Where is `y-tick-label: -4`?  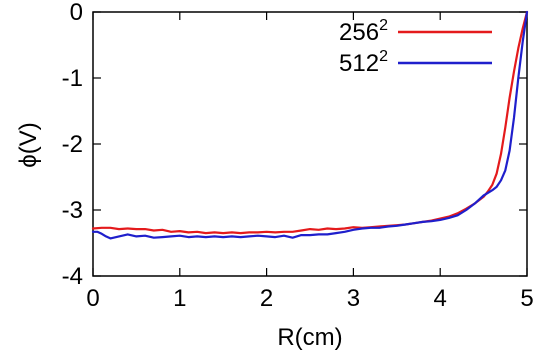
y-tick-label: -4 is located at coordinates (72, 276).